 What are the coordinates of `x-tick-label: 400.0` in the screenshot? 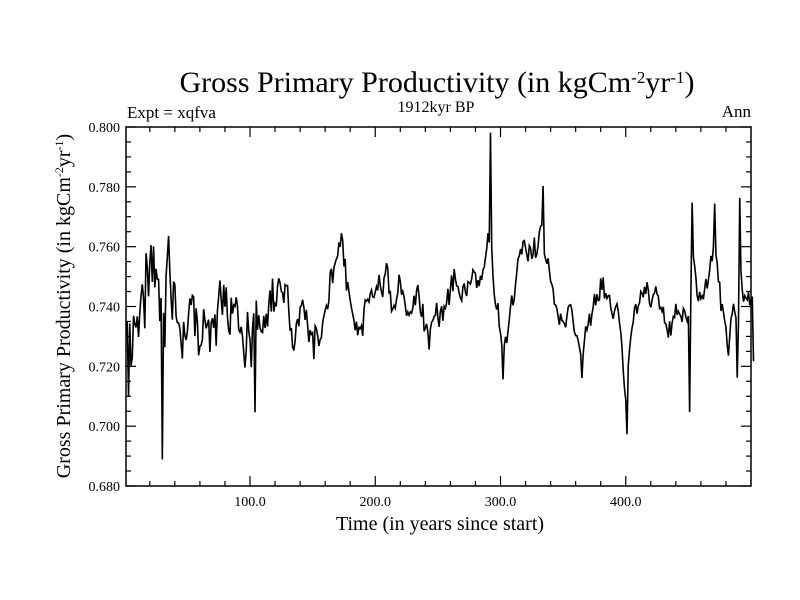 It's located at (626, 502).